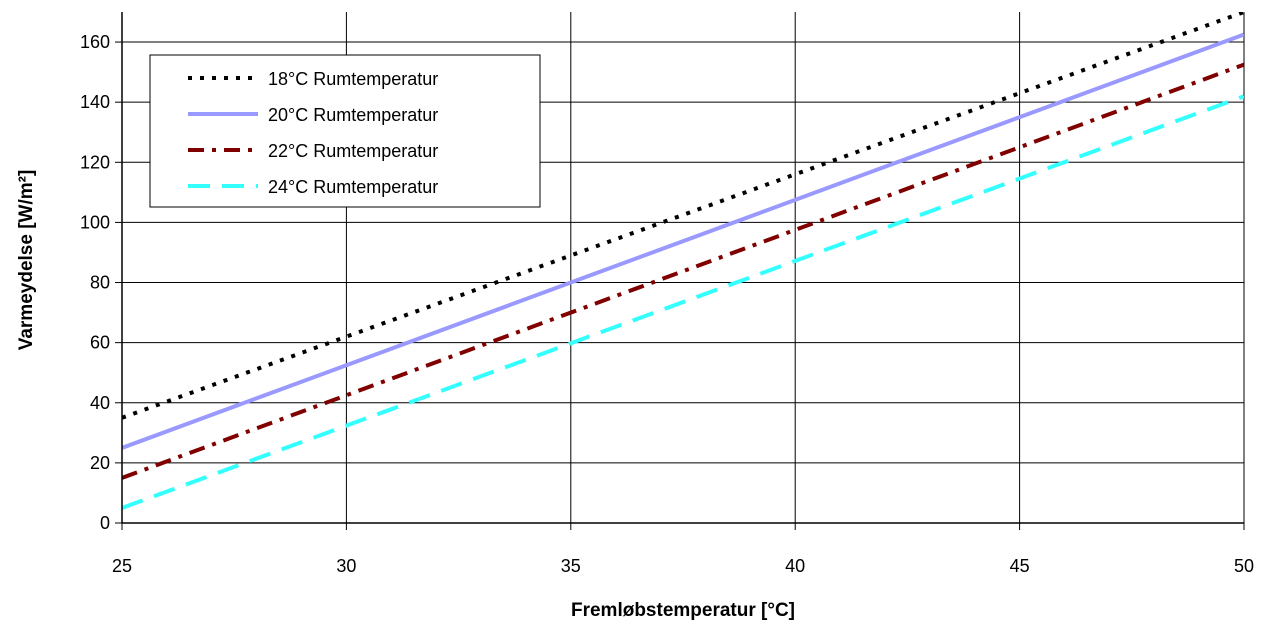 Image resolution: width=1268 pixels, height=624 pixels. Describe the element at coordinates (346, 566) in the screenshot. I see `x-tick-label: 30` at that location.